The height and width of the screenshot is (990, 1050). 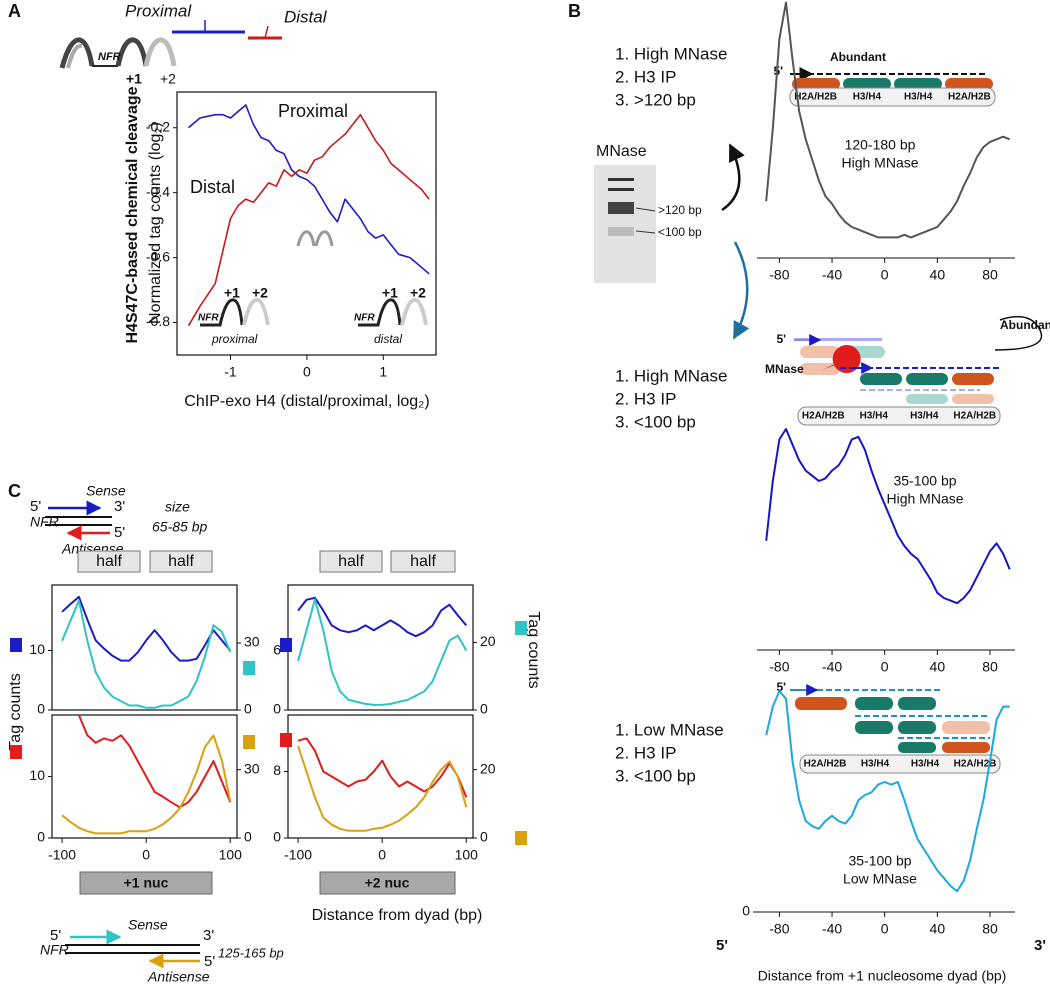 I want to click on x-tick-label: 1, so click(x=383, y=372).